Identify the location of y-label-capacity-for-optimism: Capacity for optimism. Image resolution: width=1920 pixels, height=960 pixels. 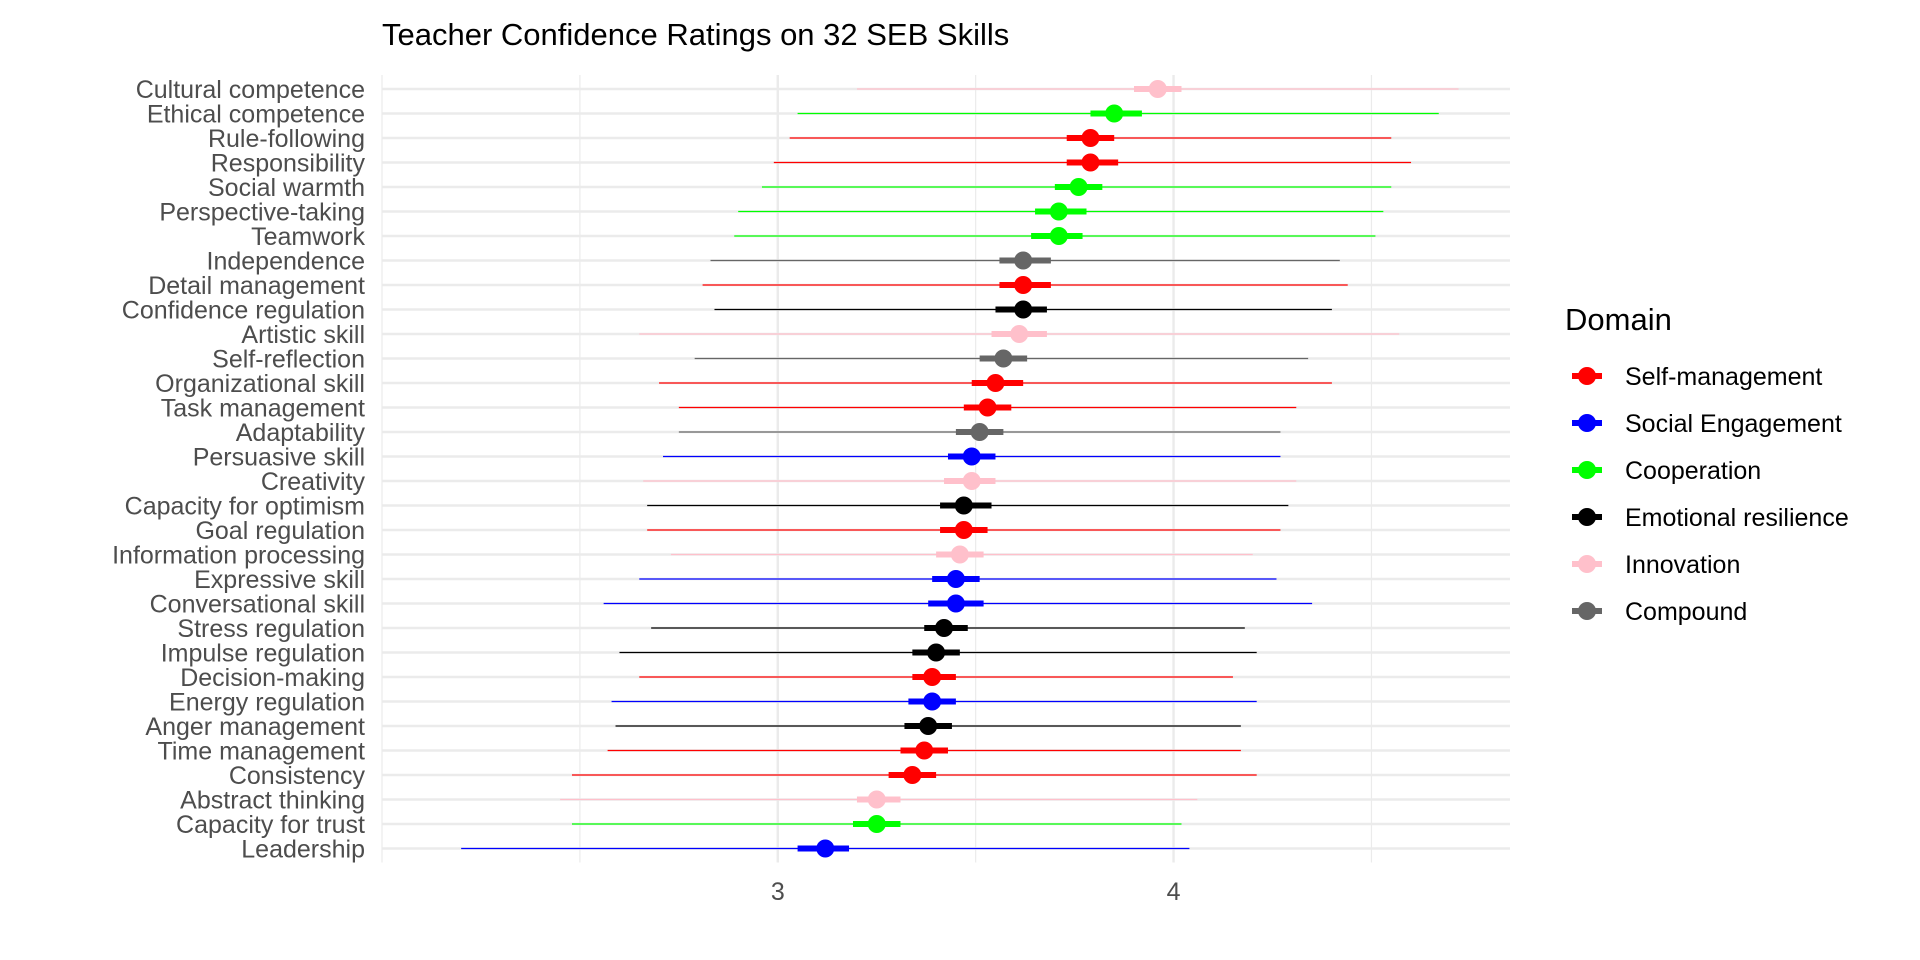
(245, 507).